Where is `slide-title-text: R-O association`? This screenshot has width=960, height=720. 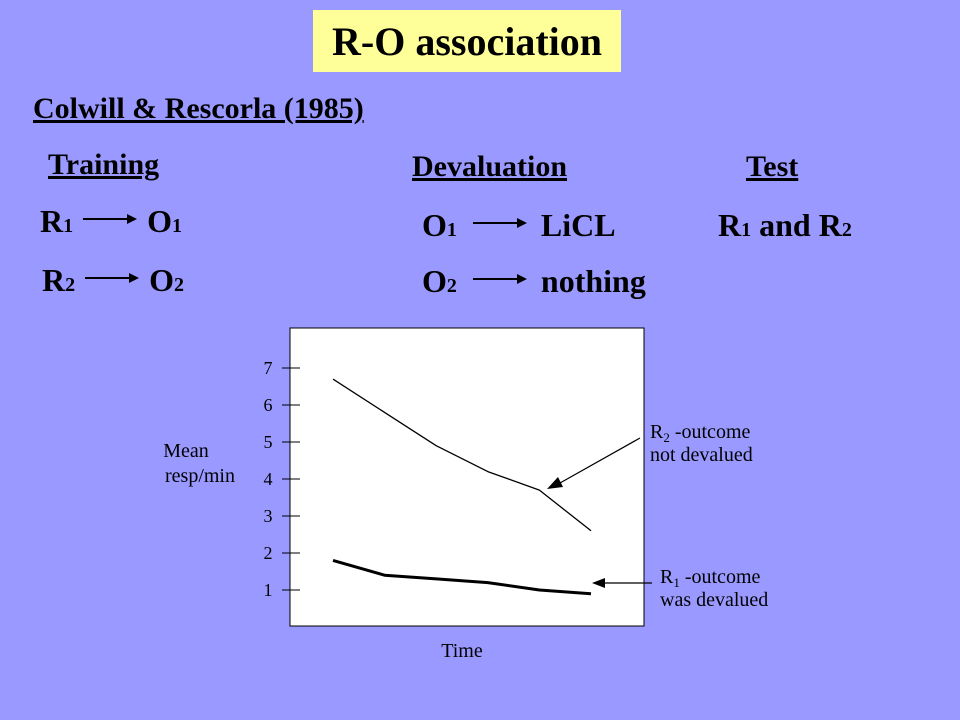 slide-title-text: R-O association is located at coordinates (467, 41).